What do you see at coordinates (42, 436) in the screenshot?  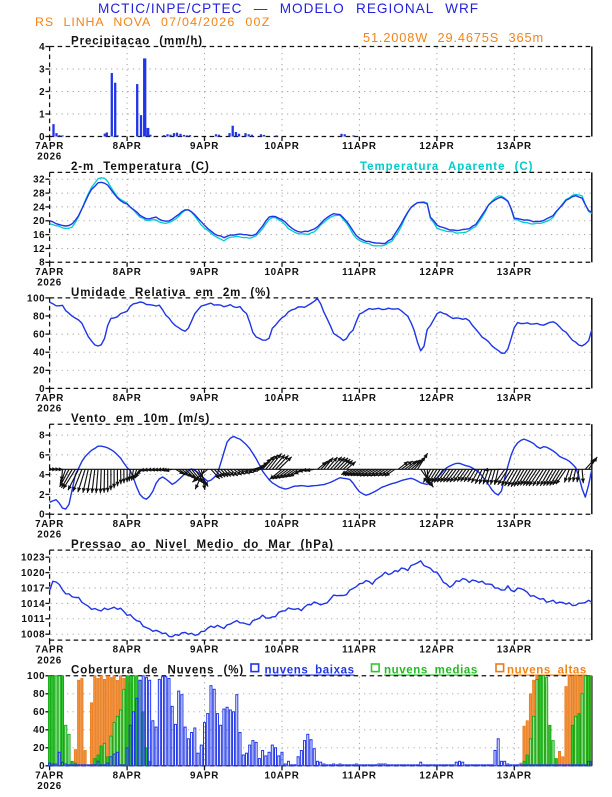 I see `svg-text: 8` at bounding box center [42, 436].